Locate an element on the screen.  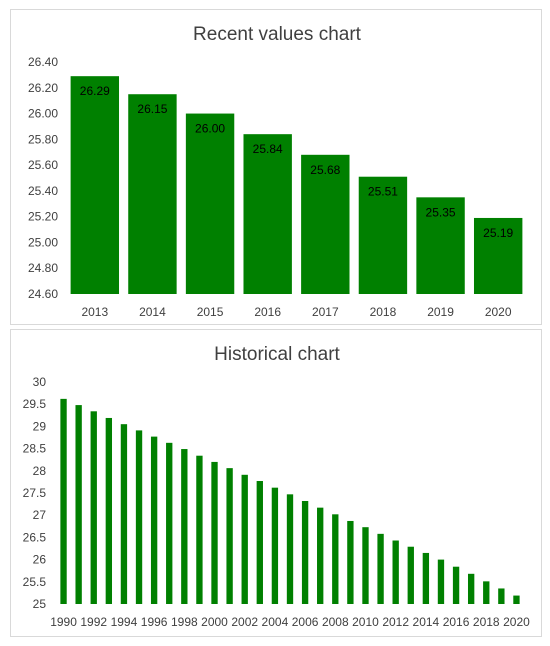
x-tick-label: 2004 is located at coordinates (275, 622).